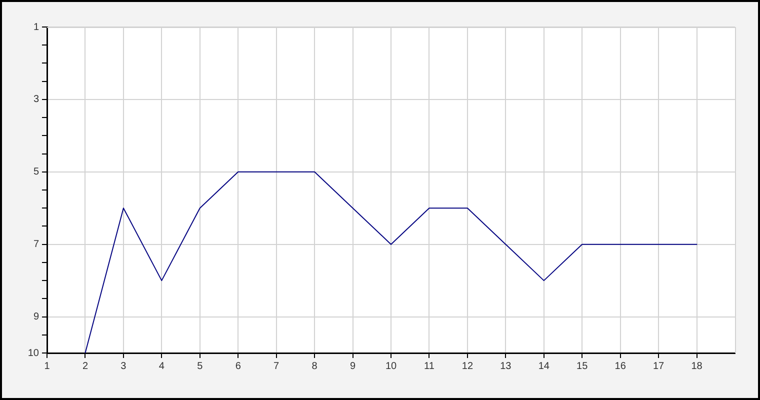 This screenshot has width=760, height=400. What do you see at coordinates (582, 366) in the screenshot?
I see `x-tick-label: 15` at bounding box center [582, 366].